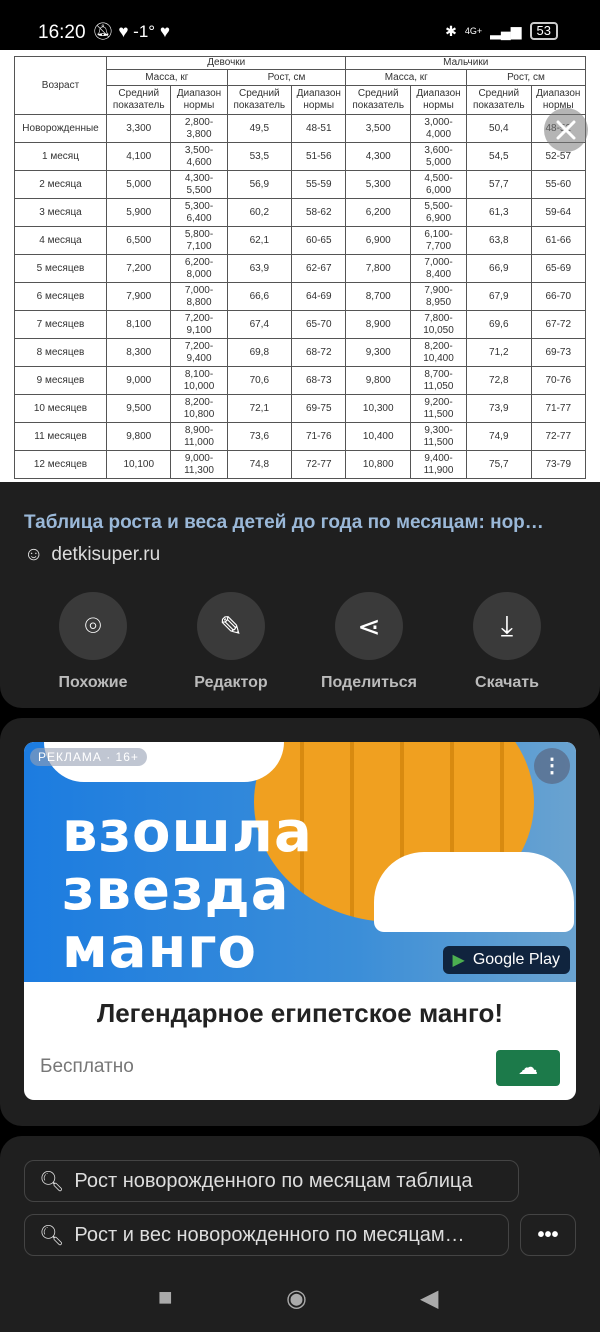  I want to click on value-cell: 73,9, so click(499, 408).